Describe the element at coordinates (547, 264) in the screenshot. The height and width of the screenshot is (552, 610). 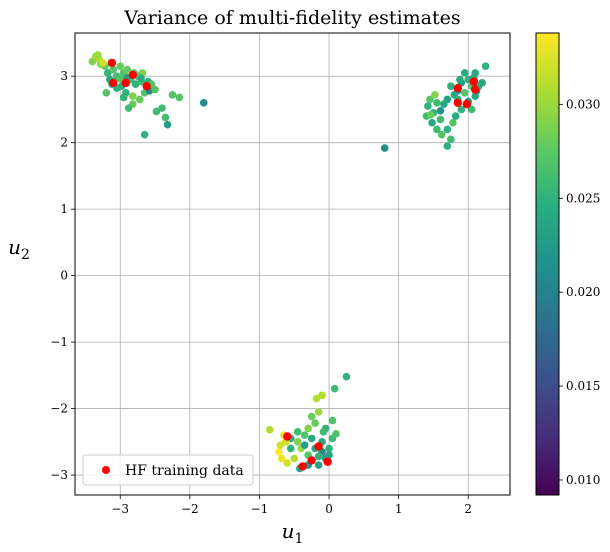
I see `colorbar` at that location.